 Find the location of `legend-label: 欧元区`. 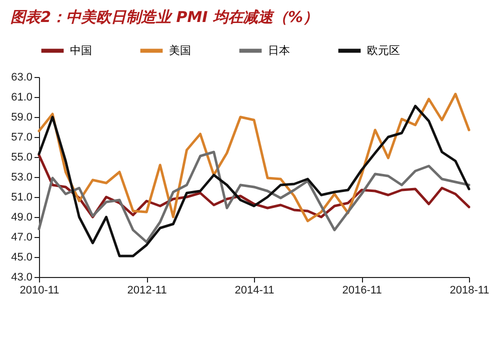

legend-label: 欧元区 is located at coordinates (383, 50).